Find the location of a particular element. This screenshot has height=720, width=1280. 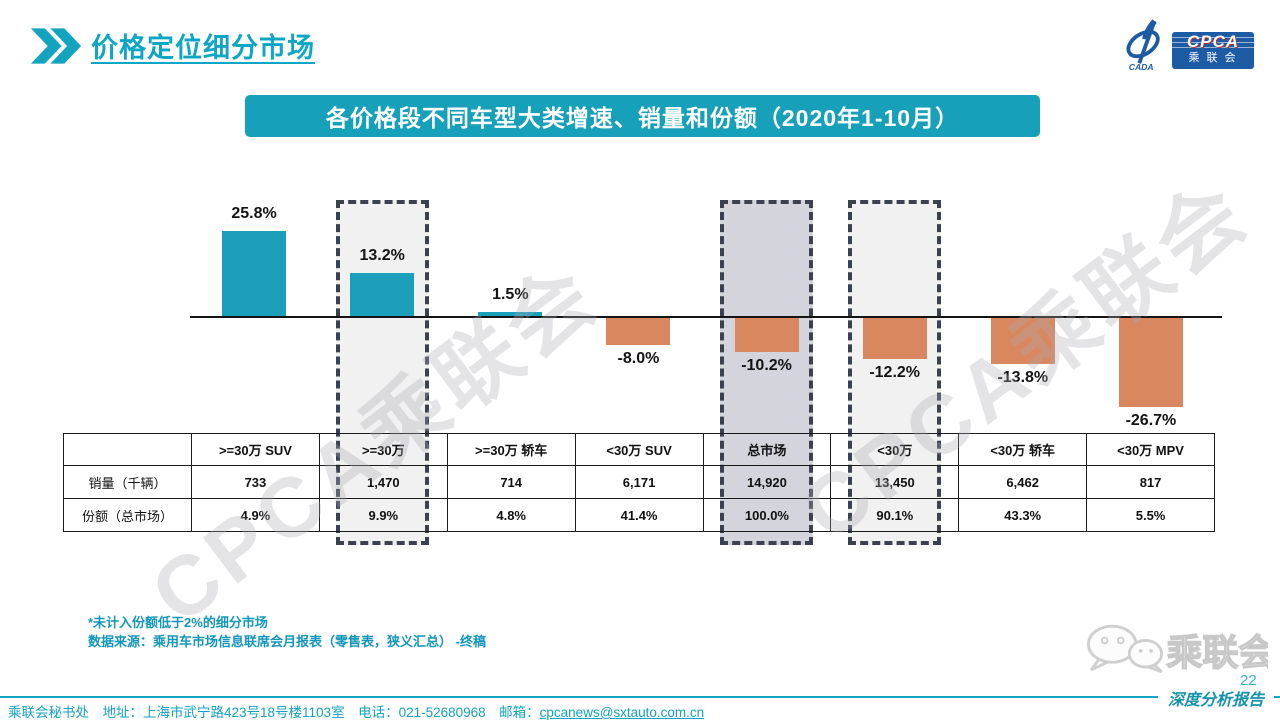

bar-value-label: -10.2% is located at coordinates (766, 365).